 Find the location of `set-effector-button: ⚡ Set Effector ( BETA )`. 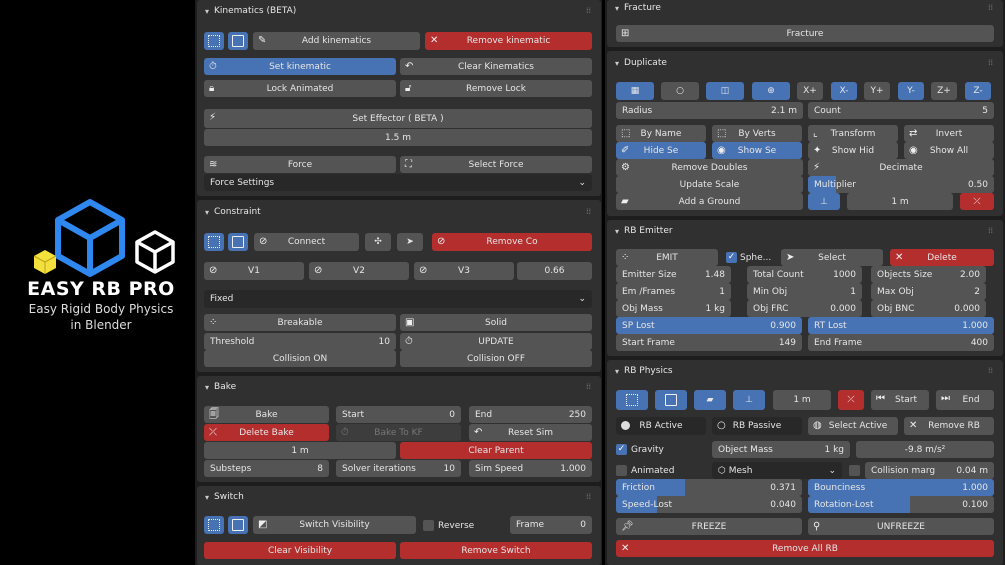

set-effector-button: ⚡ Set Effector ( BETA ) is located at coordinates (398, 118).